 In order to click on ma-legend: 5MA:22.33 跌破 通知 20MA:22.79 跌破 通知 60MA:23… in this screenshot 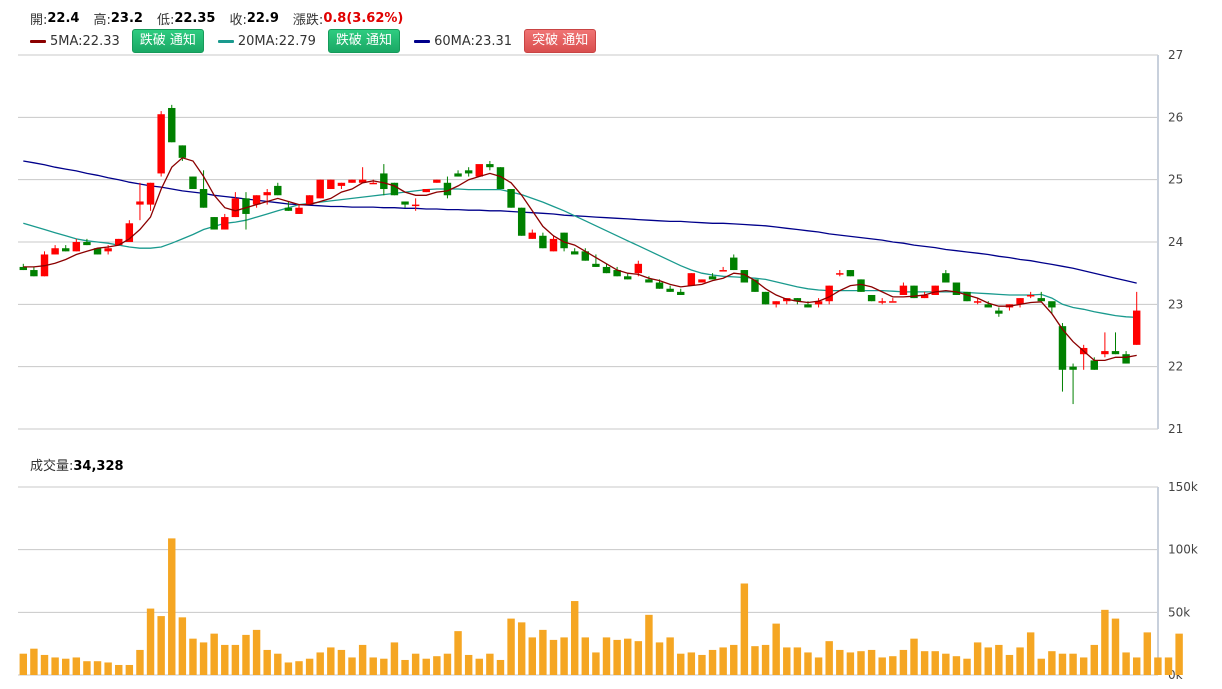, I will do `click(320, 41)`.